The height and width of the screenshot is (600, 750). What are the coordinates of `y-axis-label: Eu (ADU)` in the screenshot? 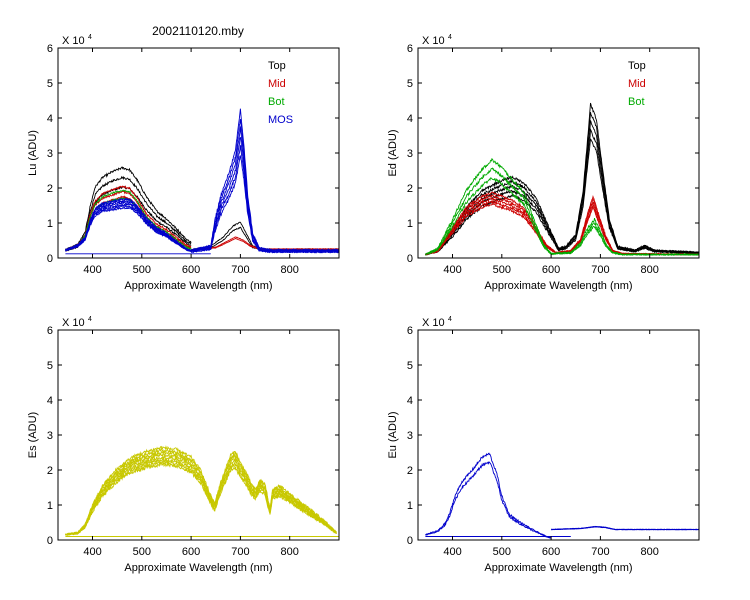 It's located at (393, 434).